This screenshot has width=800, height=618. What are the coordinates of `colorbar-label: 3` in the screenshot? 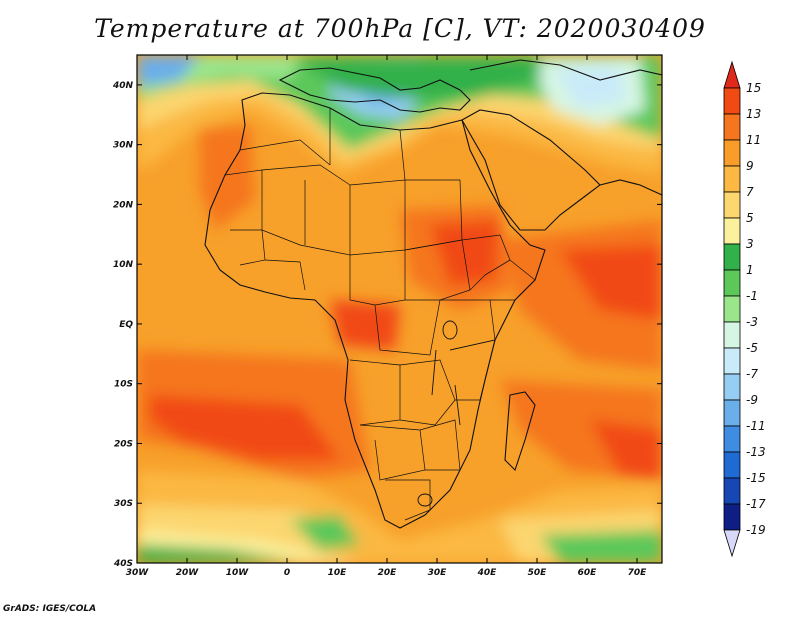 It's located at (750, 244).